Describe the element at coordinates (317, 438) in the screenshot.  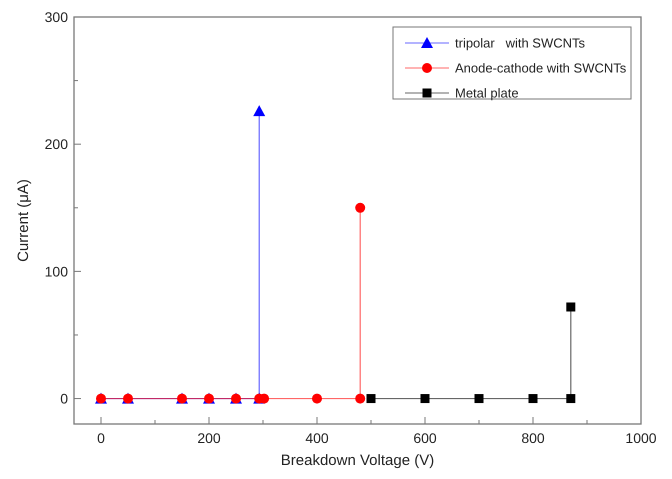
I see `x-tick-label: 400` at that location.